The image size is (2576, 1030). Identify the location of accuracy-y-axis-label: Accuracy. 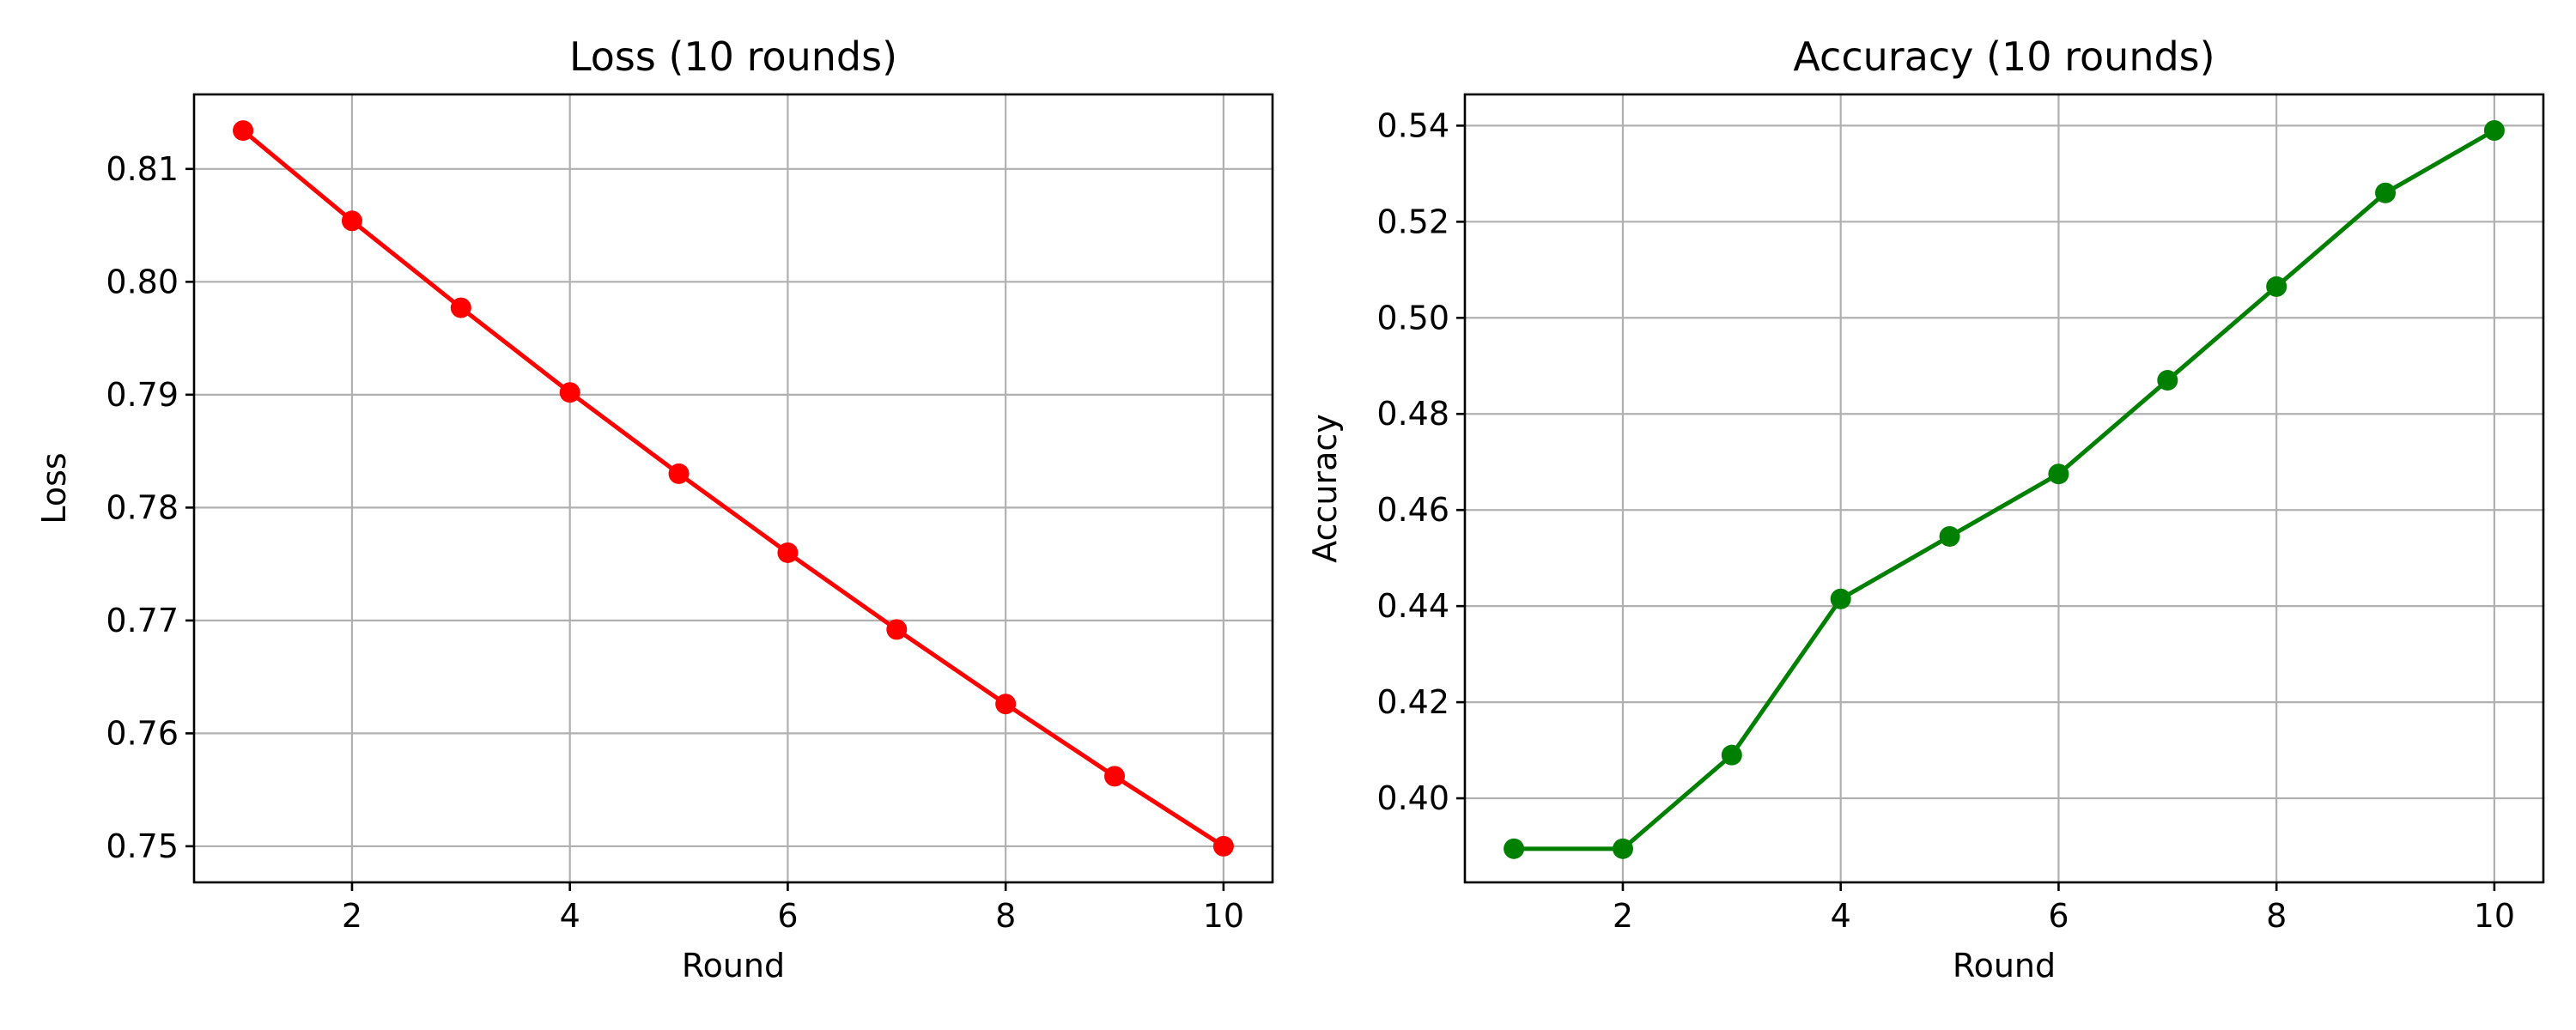
(1325, 488).